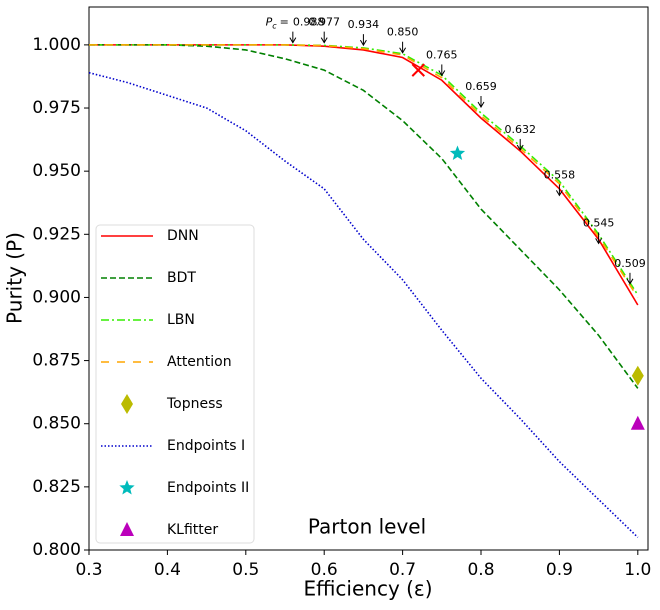 This screenshot has height=610, width=660. I want to click on annotation-label: 0.558, so click(560, 174).